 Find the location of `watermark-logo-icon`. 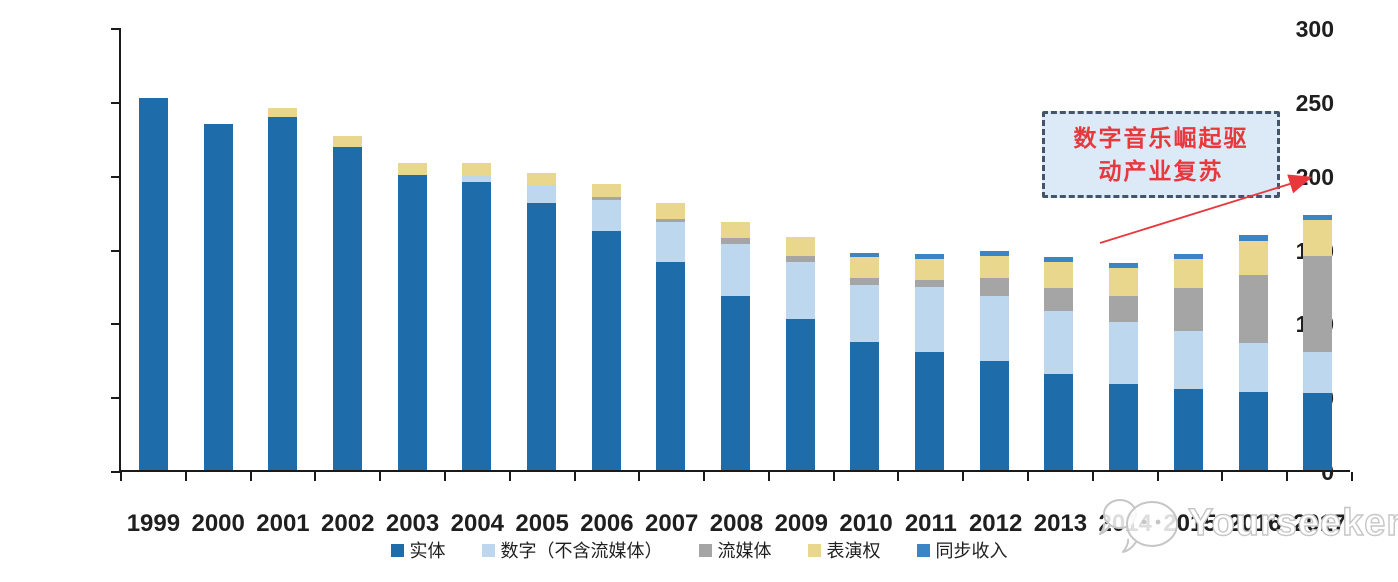

watermark-logo-icon is located at coordinates (1138, 526).